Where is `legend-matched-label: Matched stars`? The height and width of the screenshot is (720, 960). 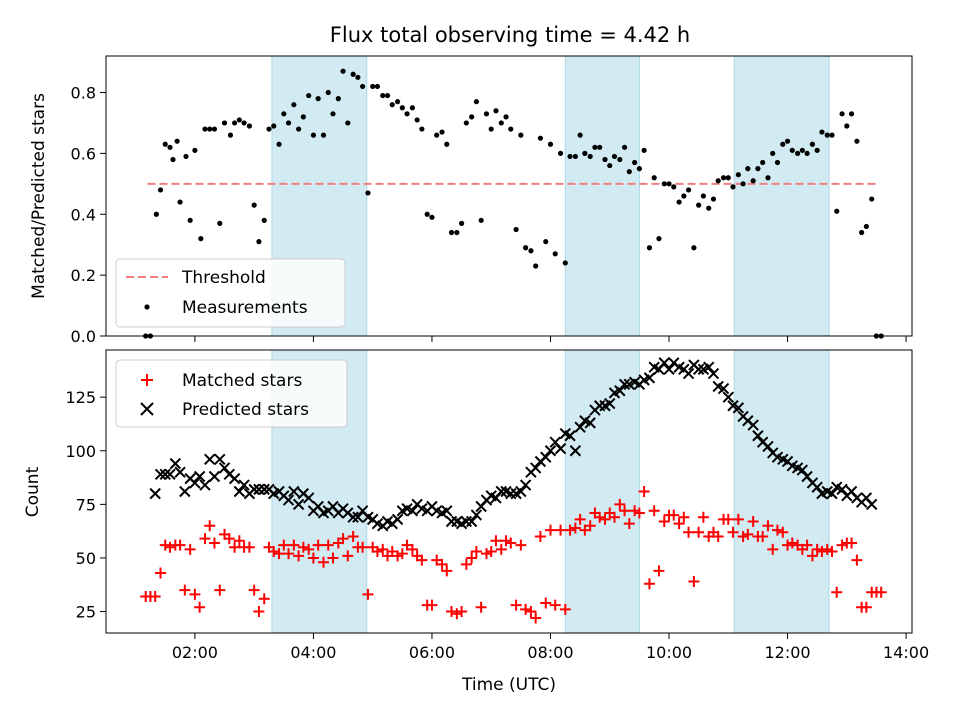 legend-matched-label: Matched stars is located at coordinates (242, 381).